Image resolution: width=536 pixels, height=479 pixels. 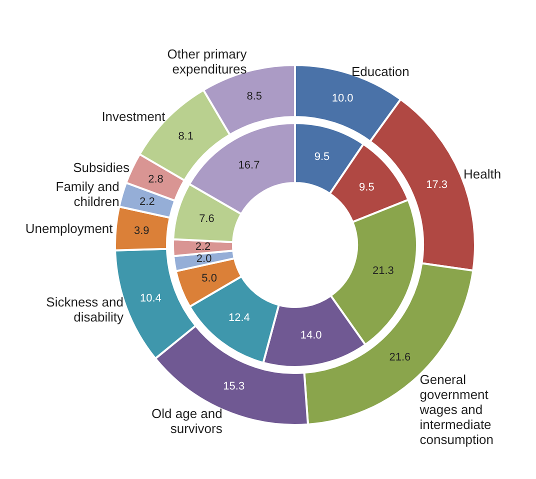 What do you see at coordinates (254, 96) in the screenshot?
I see `data-label: 8.5` at bounding box center [254, 96].